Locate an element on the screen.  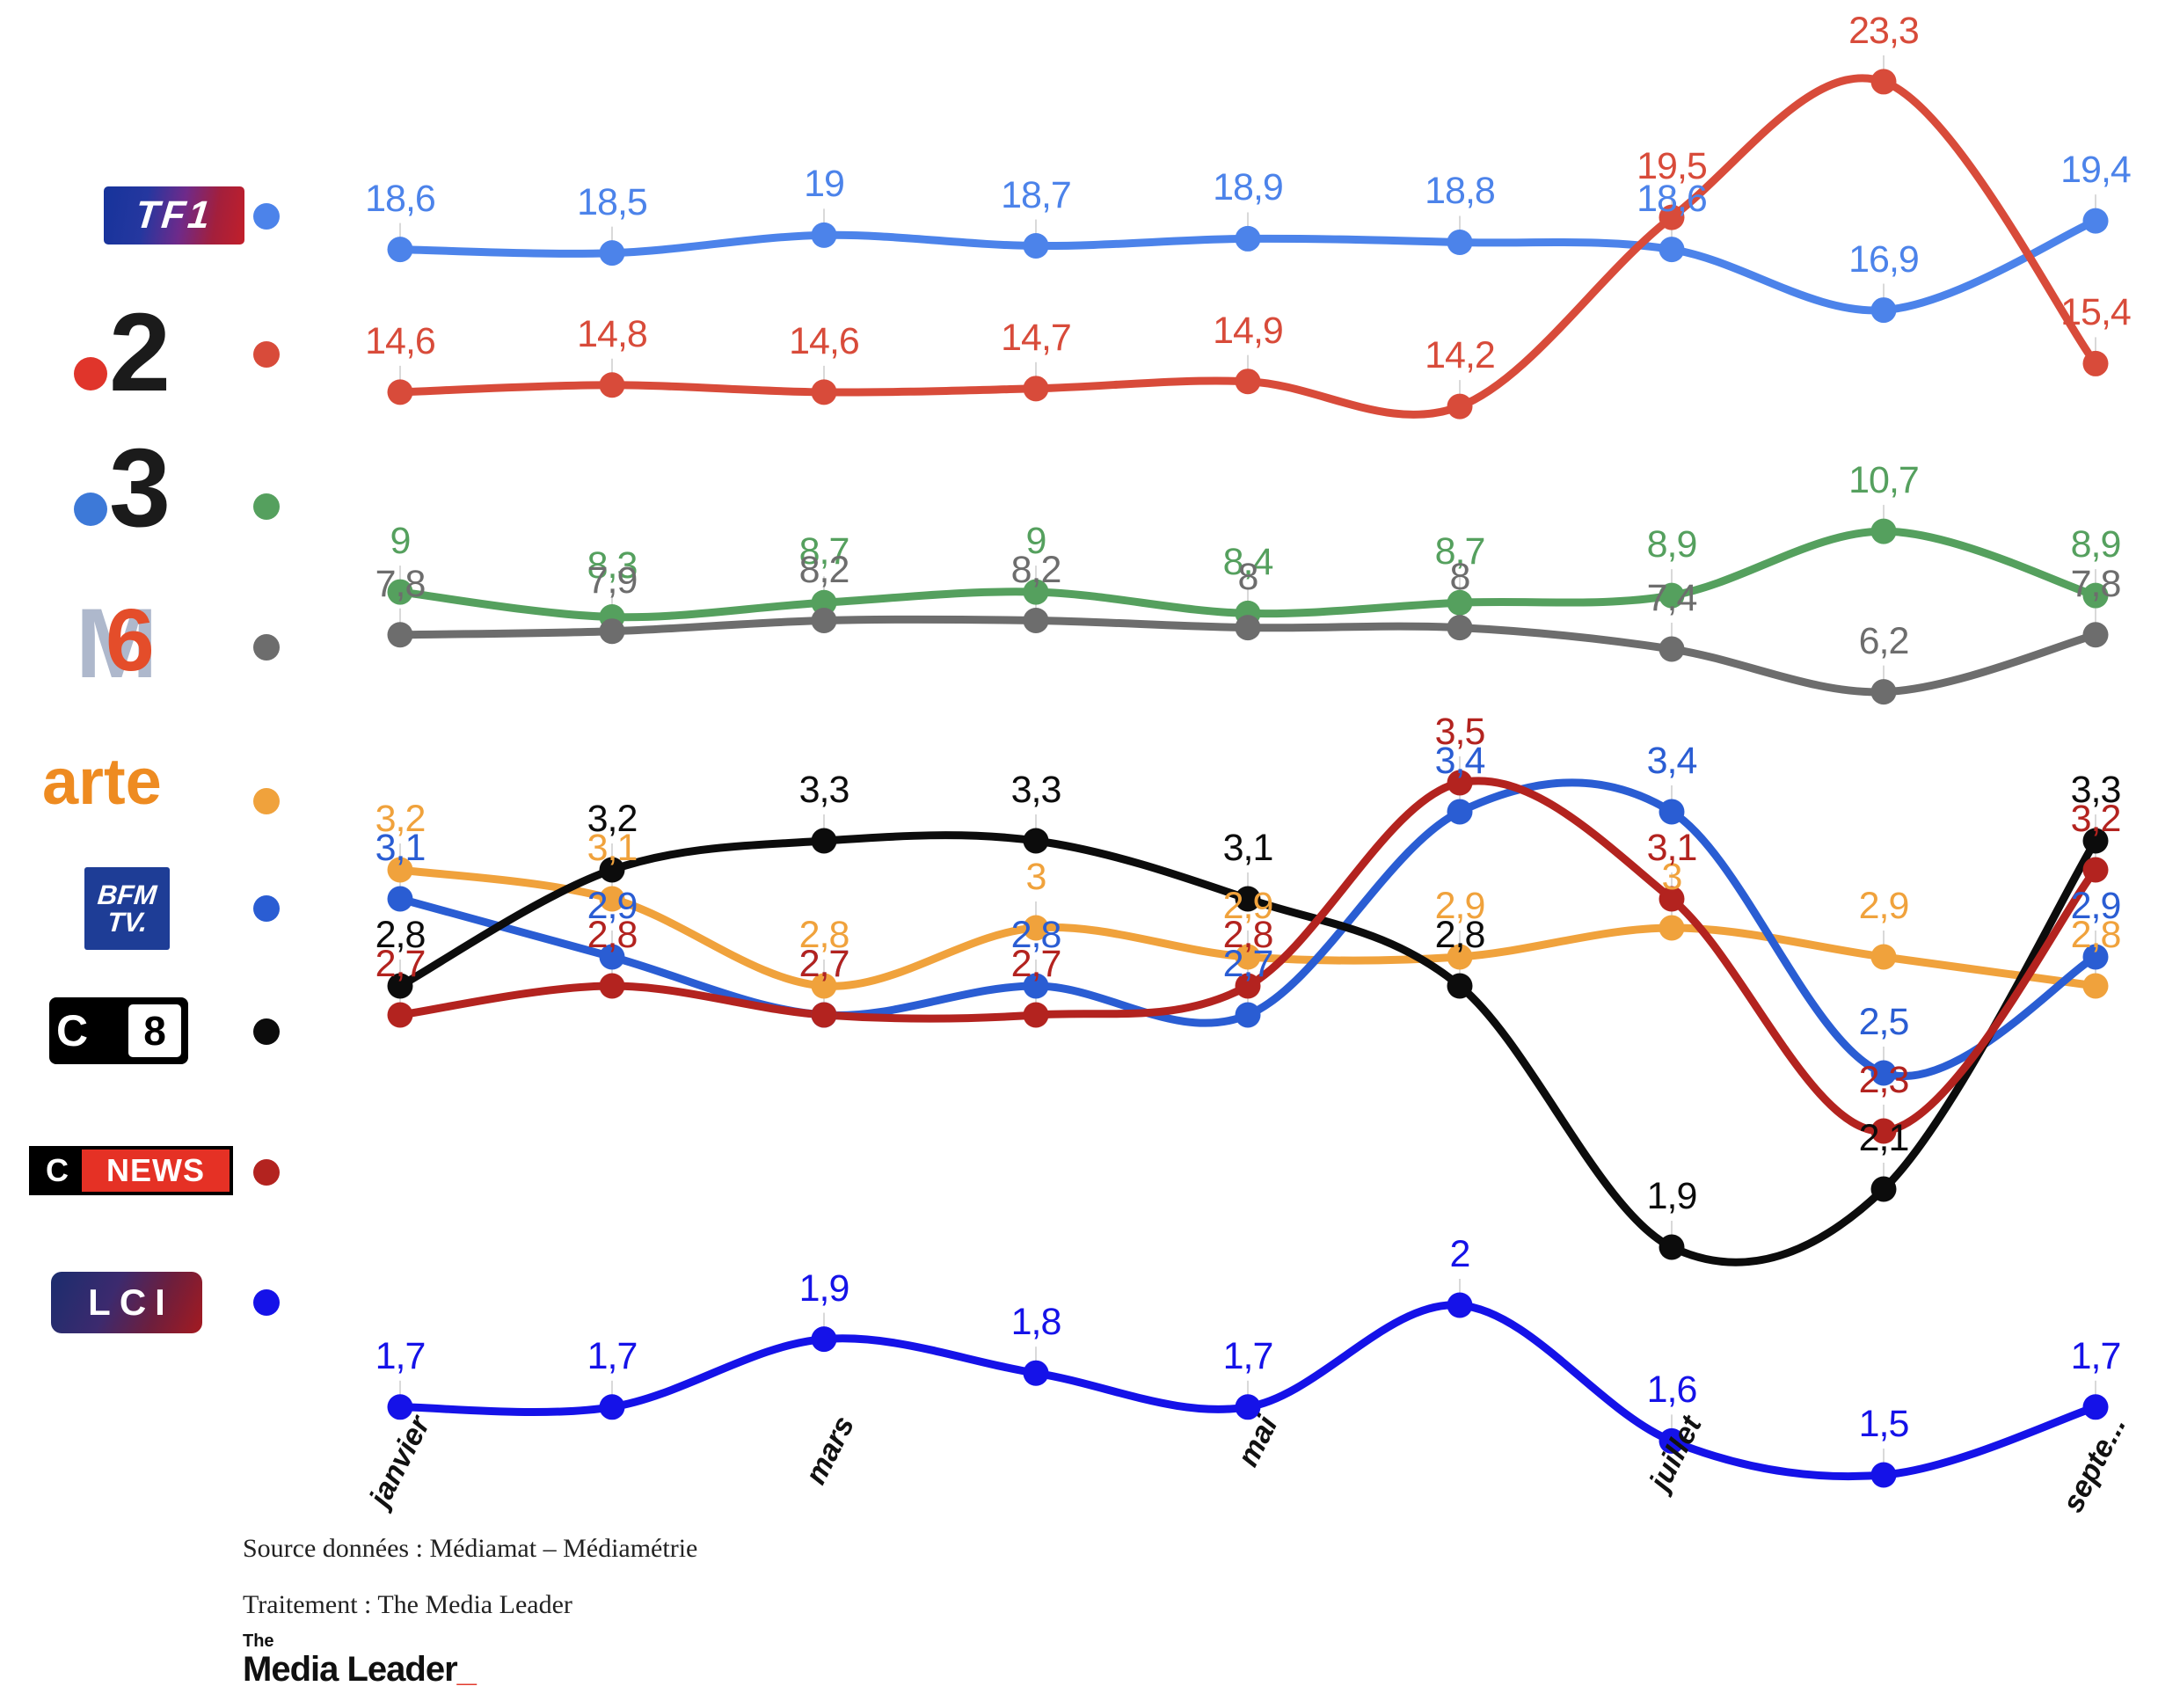
data-label-cnews: 2,3 is located at coordinates (1884, 1080).